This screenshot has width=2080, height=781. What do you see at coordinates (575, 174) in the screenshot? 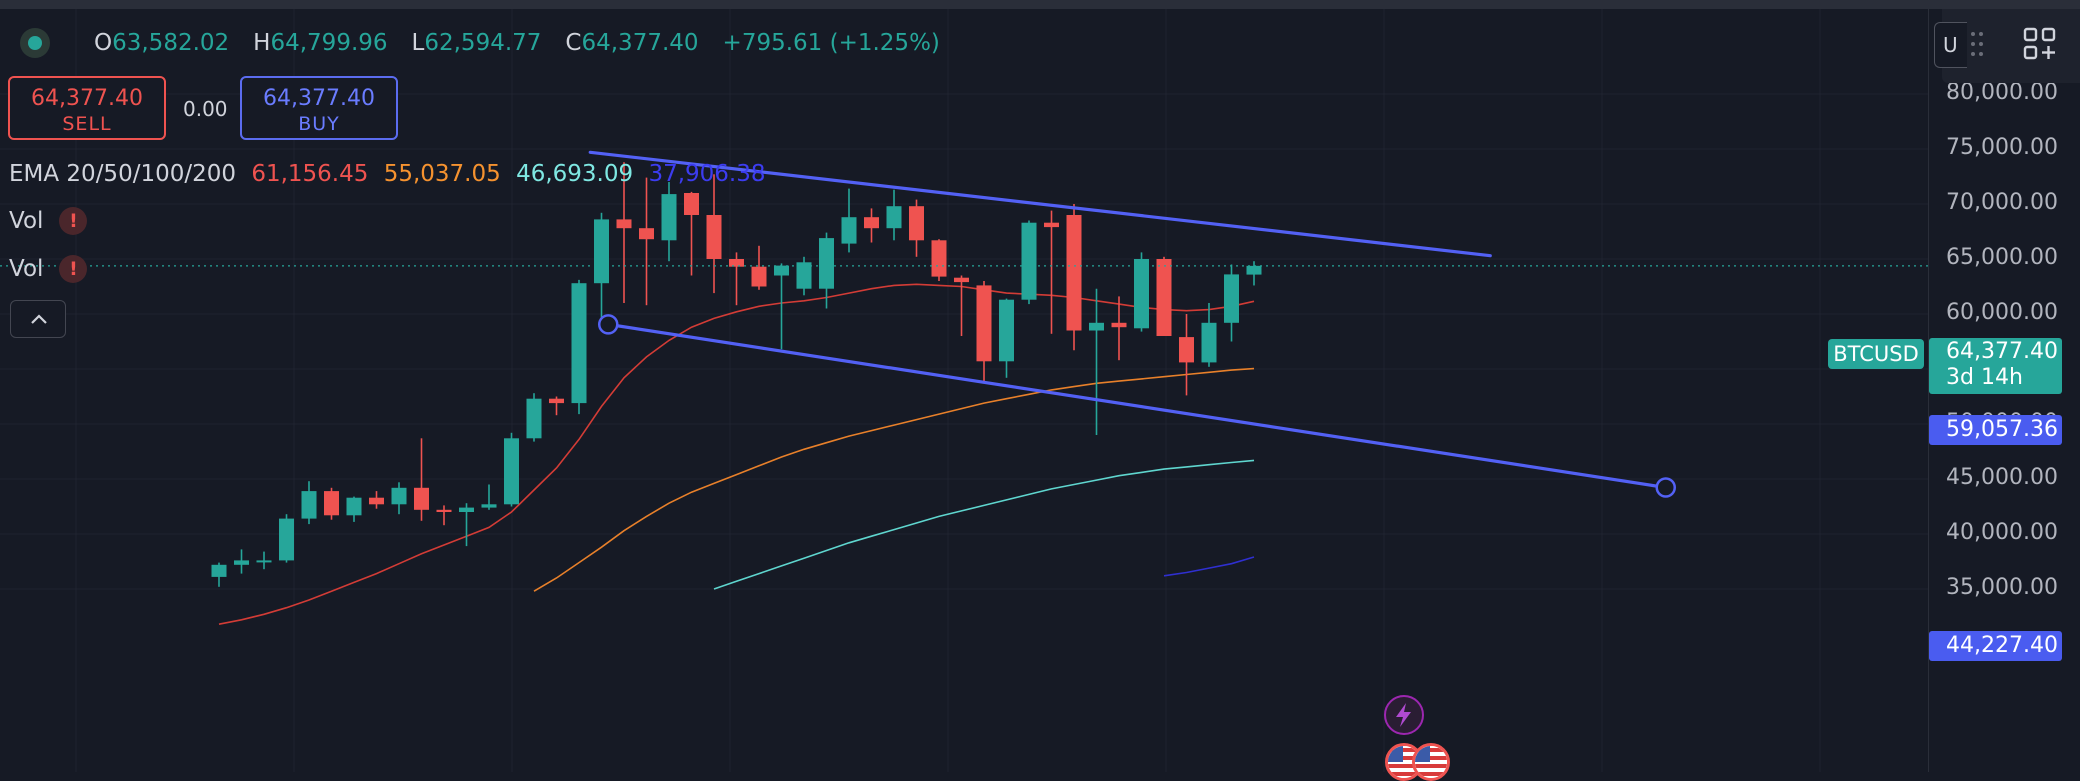
I see `ema100-value: 46,693.09` at bounding box center [575, 174].